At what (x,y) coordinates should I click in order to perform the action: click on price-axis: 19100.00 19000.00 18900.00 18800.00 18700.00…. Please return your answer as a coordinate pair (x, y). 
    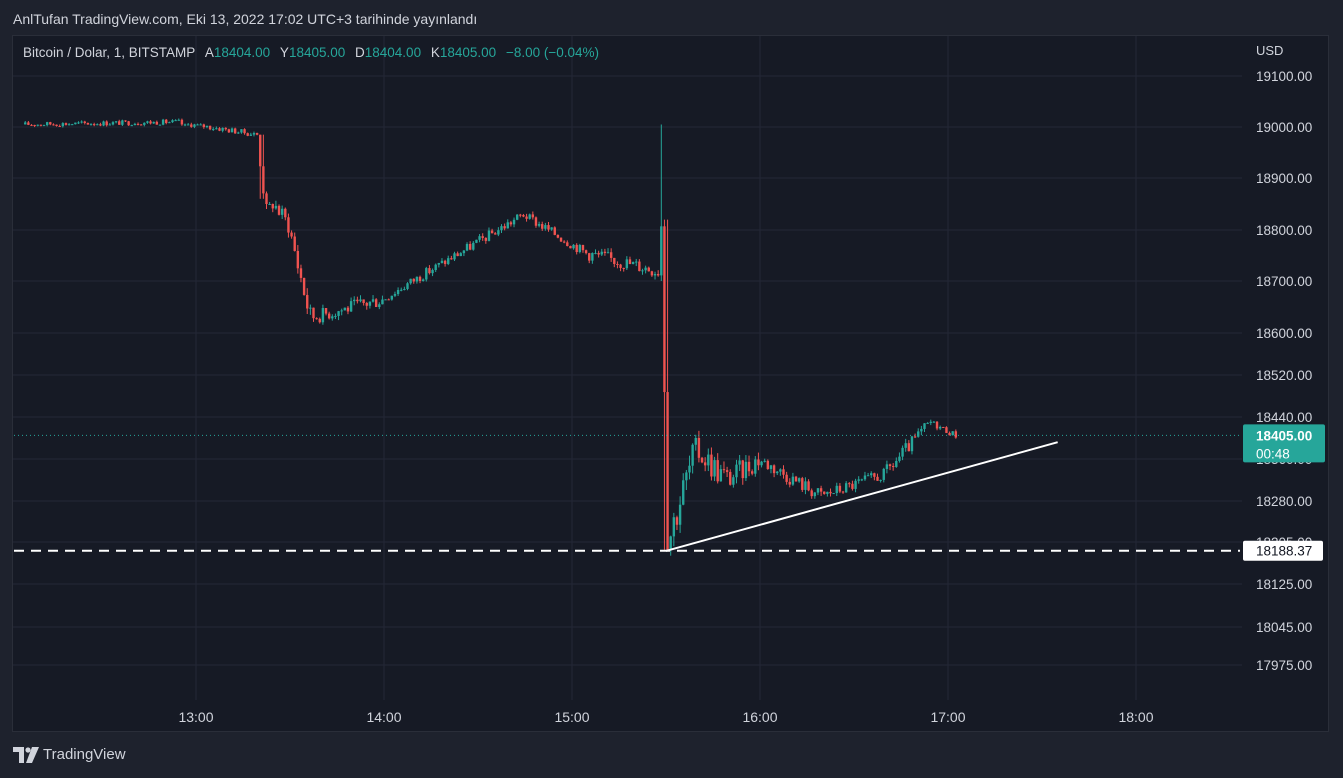
    Looking at the image, I should click on (1284, 371).